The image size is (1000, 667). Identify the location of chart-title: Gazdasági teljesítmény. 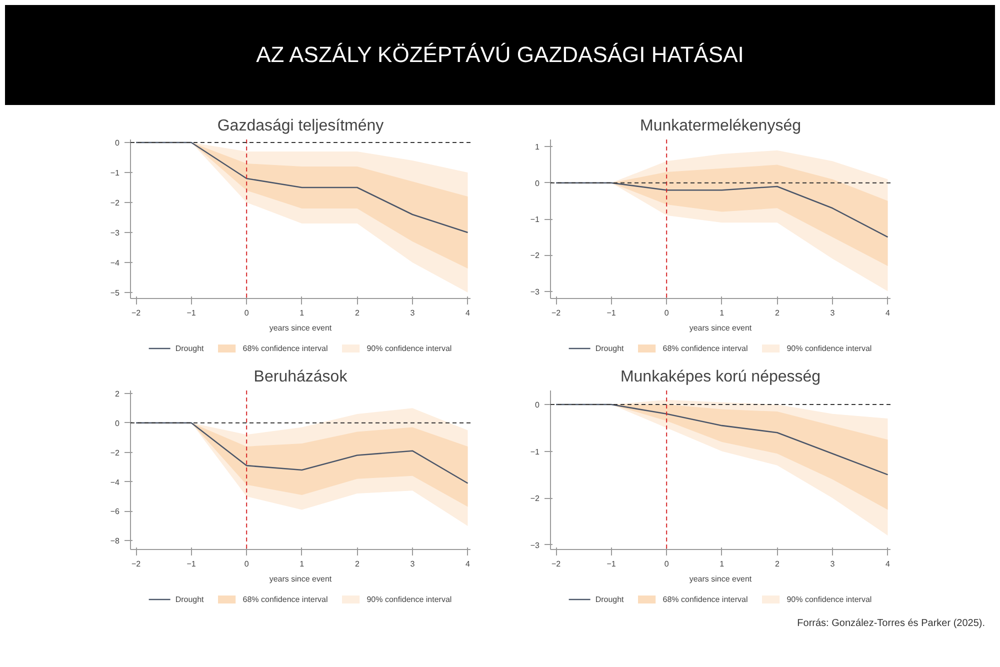
(300, 126).